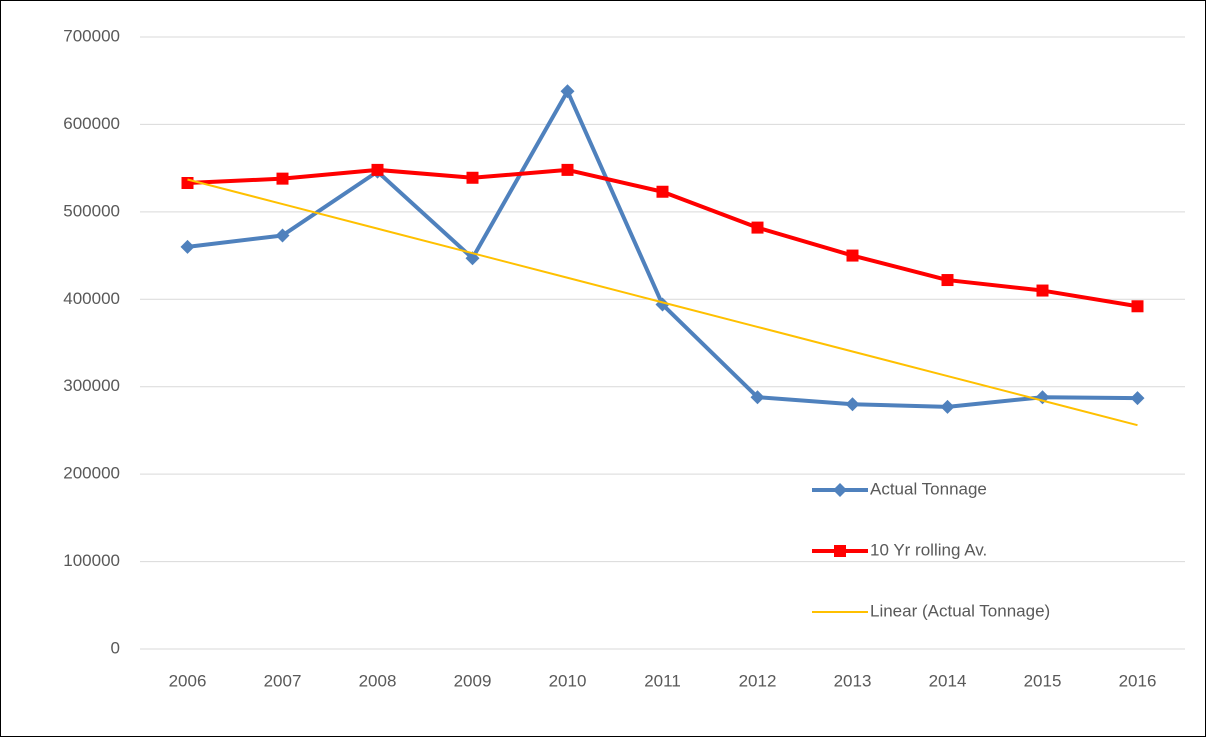  What do you see at coordinates (928, 549) in the screenshot?
I see `legend-label: 10 Yr rolling Av.` at bounding box center [928, 549].